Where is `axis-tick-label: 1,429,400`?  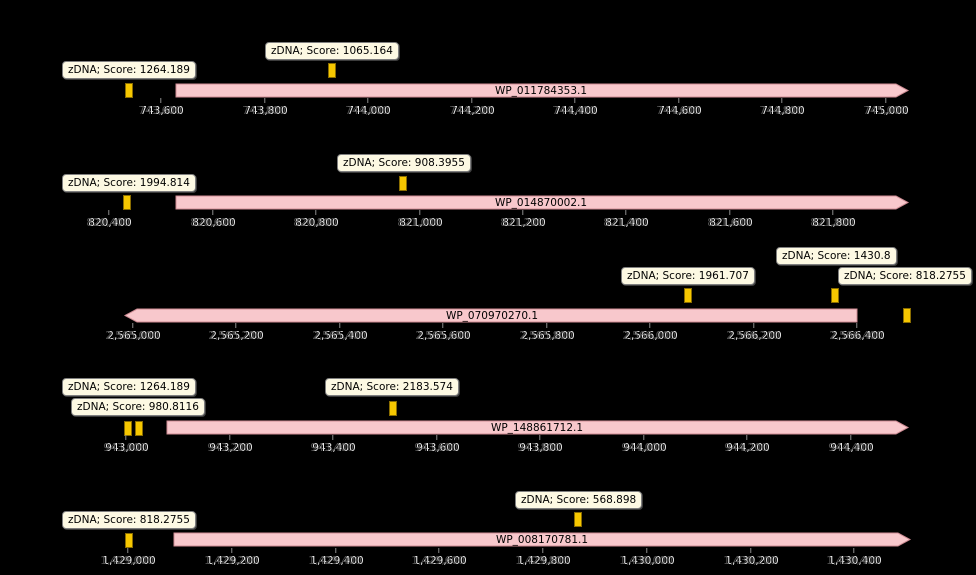 axis-tick-label: 1,429,400 is located at coordinates (335, 557).